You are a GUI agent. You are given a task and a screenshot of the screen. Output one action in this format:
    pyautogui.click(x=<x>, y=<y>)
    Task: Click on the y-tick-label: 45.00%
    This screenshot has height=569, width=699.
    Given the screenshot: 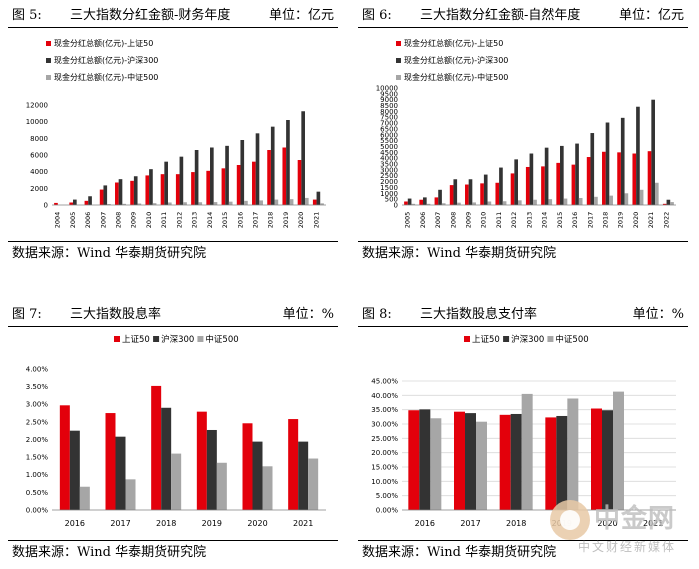 What is the action you would take?
    pyautogui.click(x=384, y=381)
    